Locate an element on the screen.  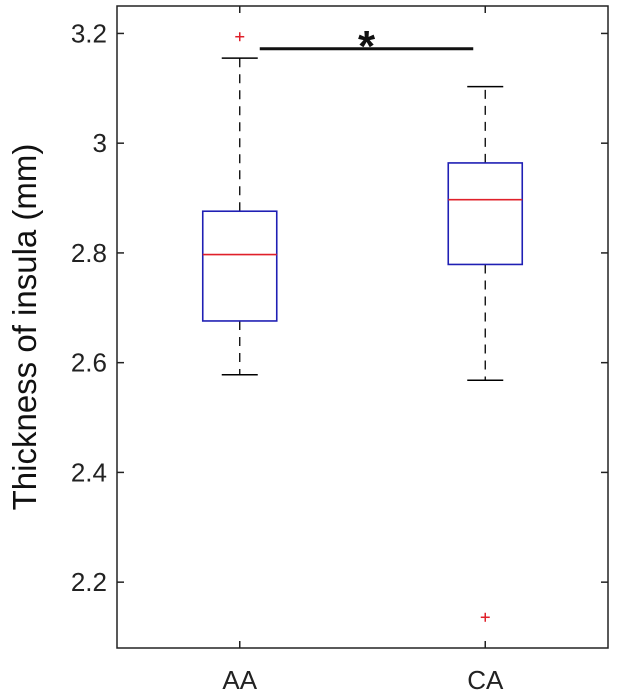
y-tick-label: 2.4 is located at coordinates (89, 472).